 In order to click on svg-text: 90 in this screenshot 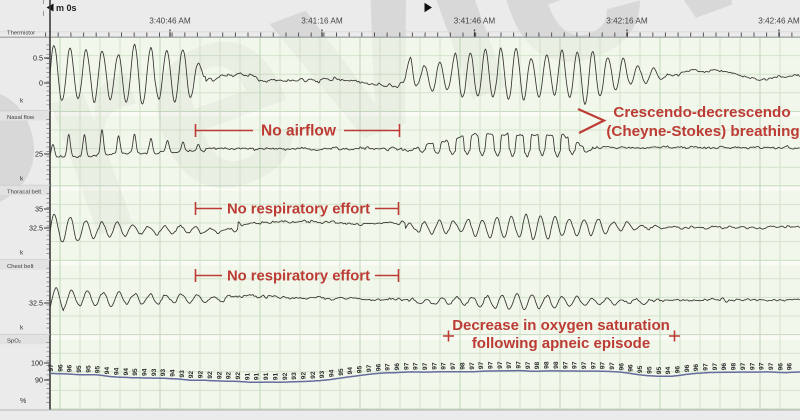, I will do `click(39, 380)`.